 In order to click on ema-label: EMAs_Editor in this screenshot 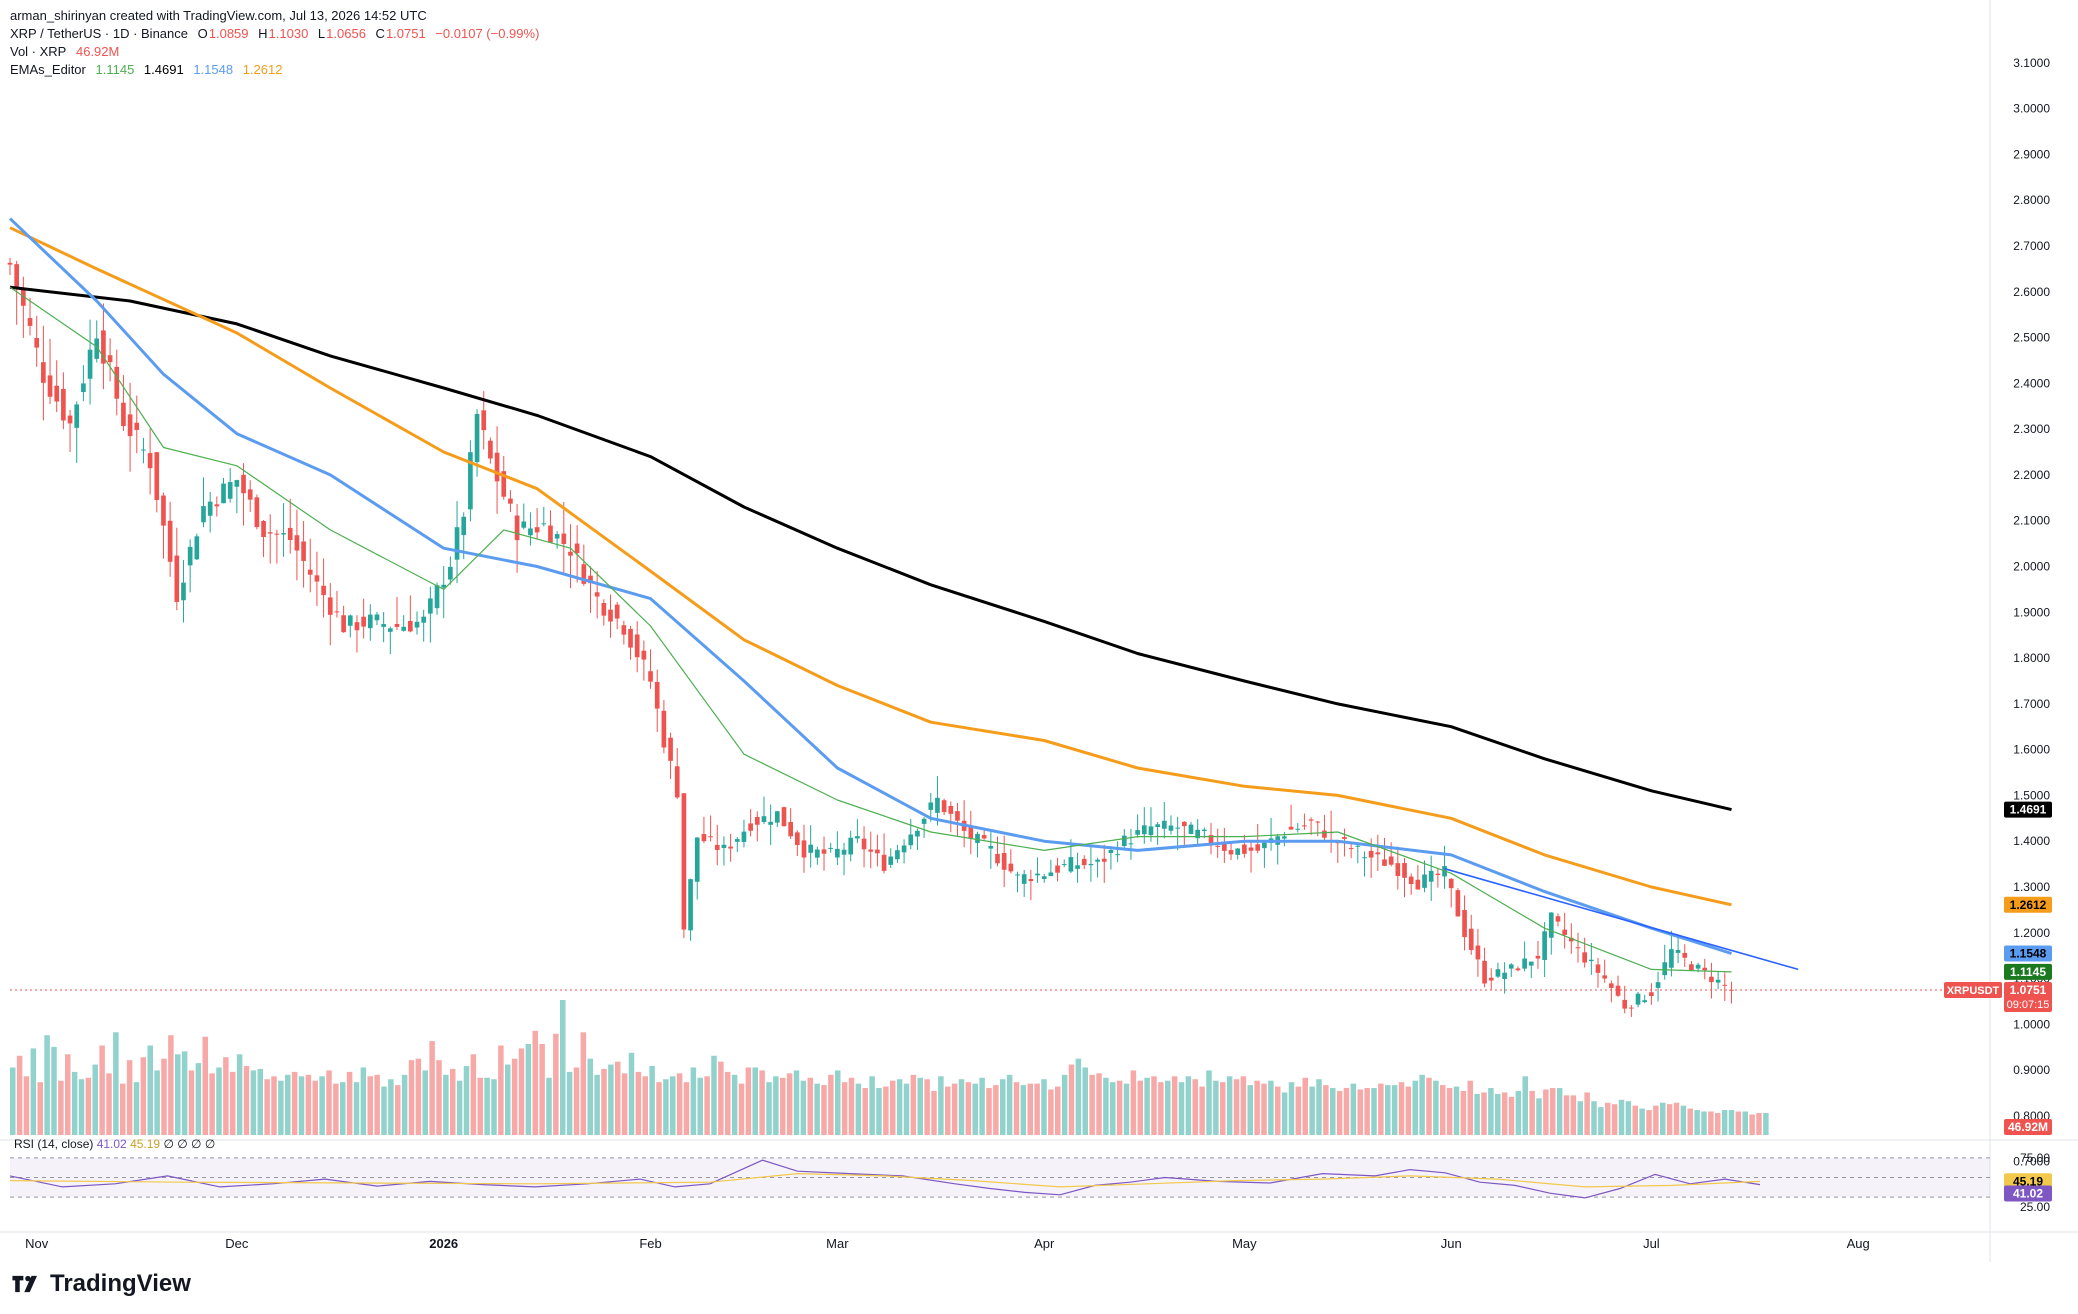, I will do `click(48, 69)`.